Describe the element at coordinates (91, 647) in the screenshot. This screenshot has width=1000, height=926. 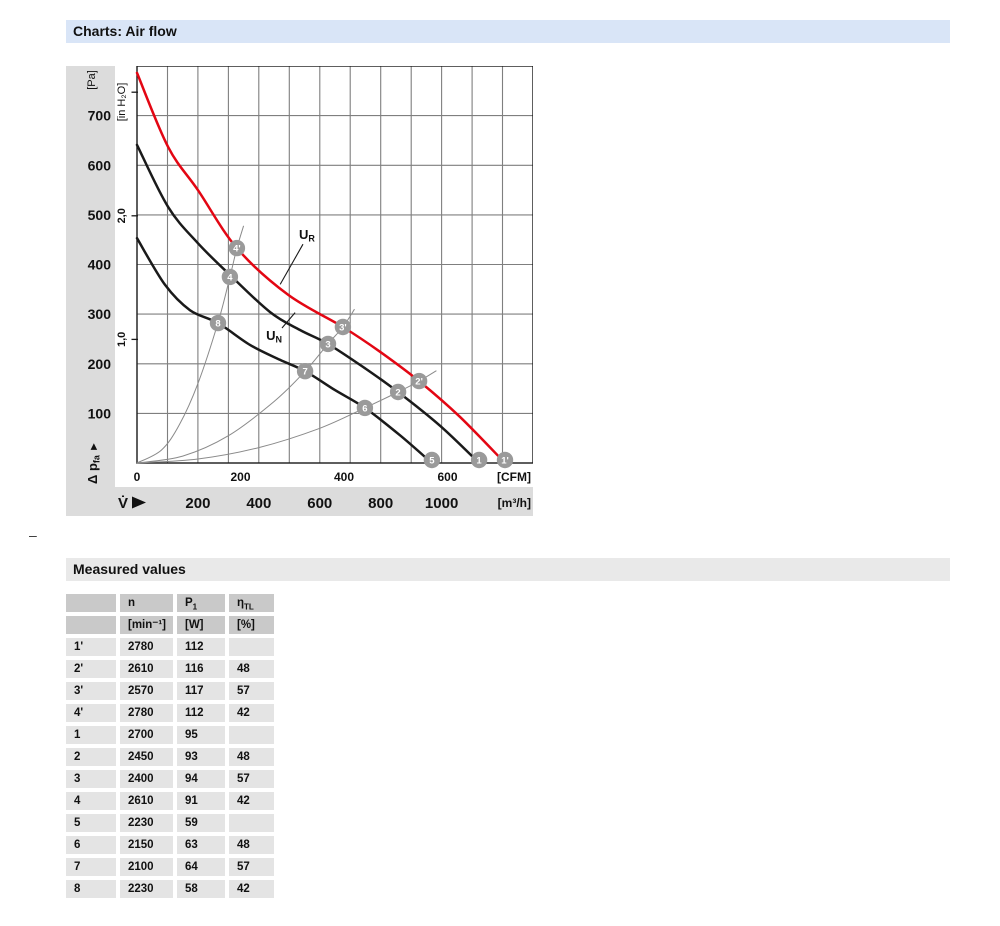
I see `row-label: 1'` at that location.